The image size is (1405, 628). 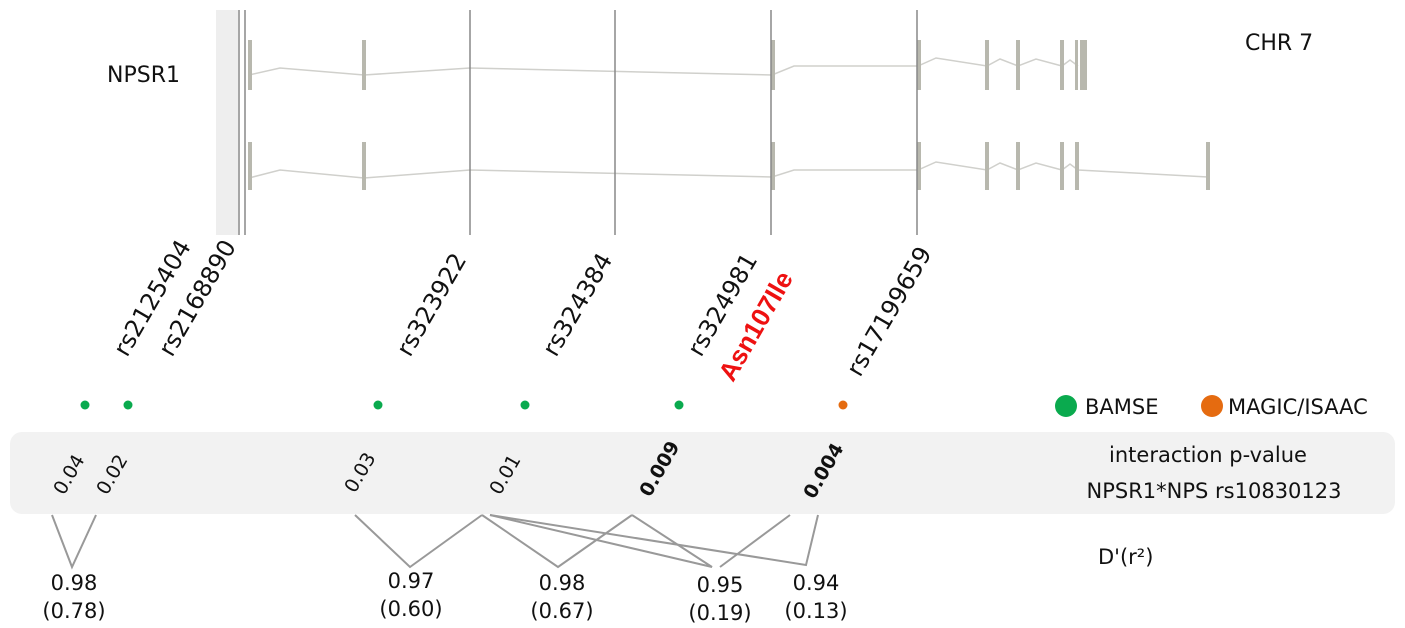 I want to click on interaction-panel, so click(x=702, y=473).